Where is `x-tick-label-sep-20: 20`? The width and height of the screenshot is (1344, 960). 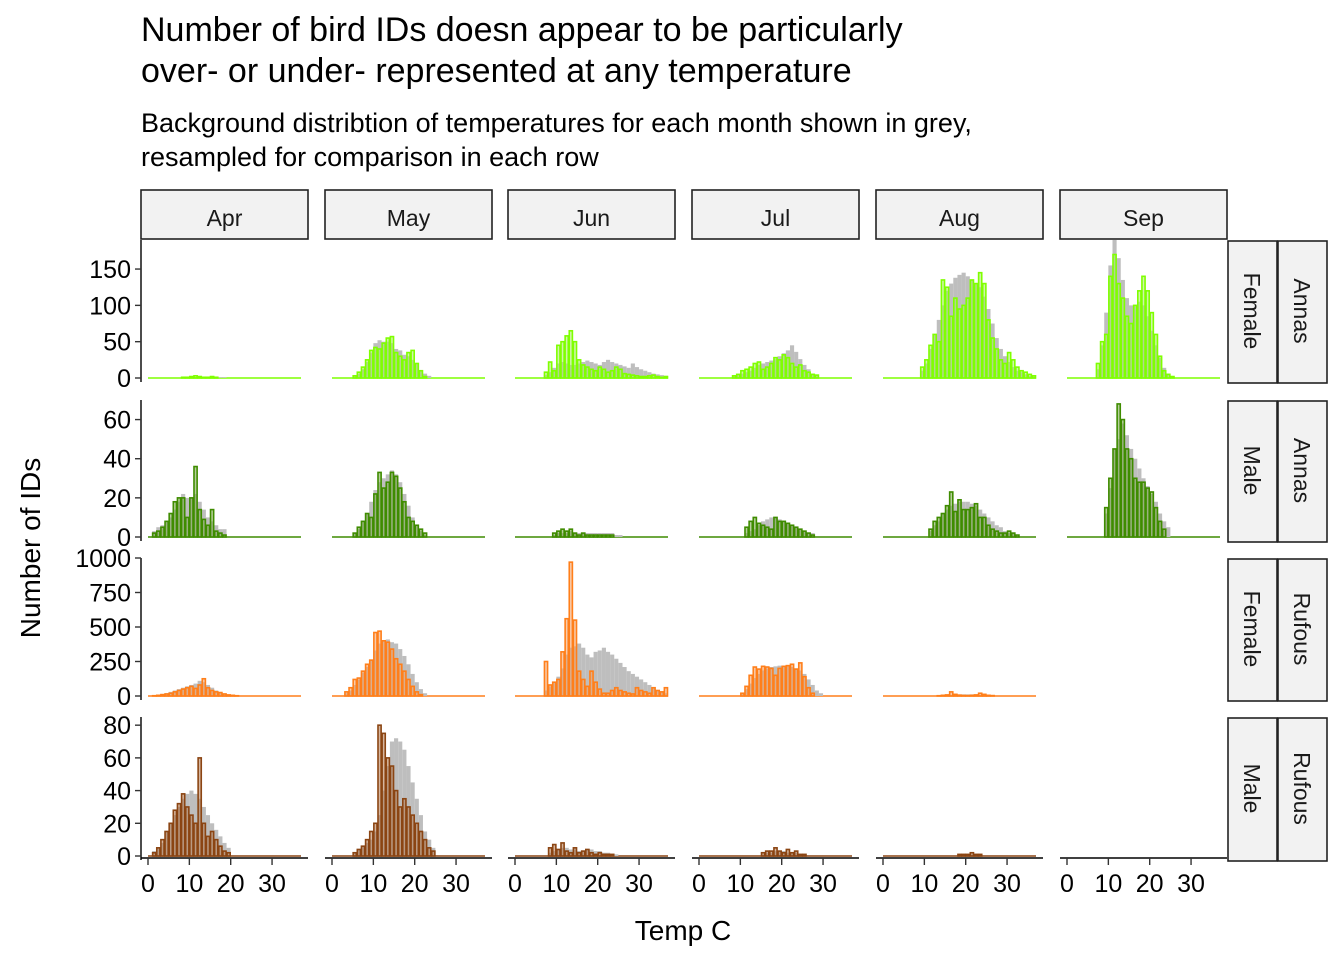
x-tick-label-sep-20: 20 is located at coordinates (1150, 884).